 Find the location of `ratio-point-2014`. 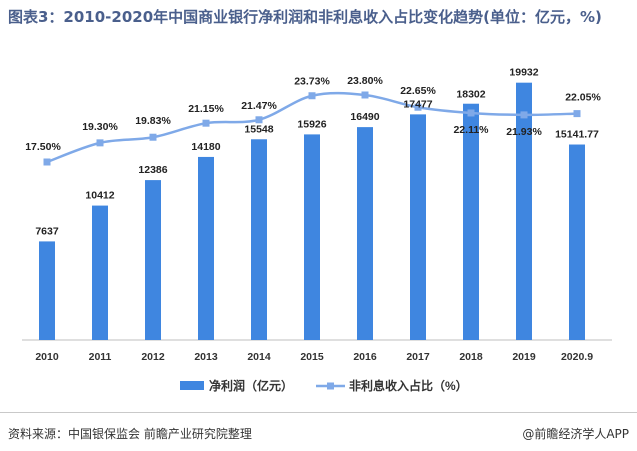

ratio-point-2014 is located at coordinates (259, 120).